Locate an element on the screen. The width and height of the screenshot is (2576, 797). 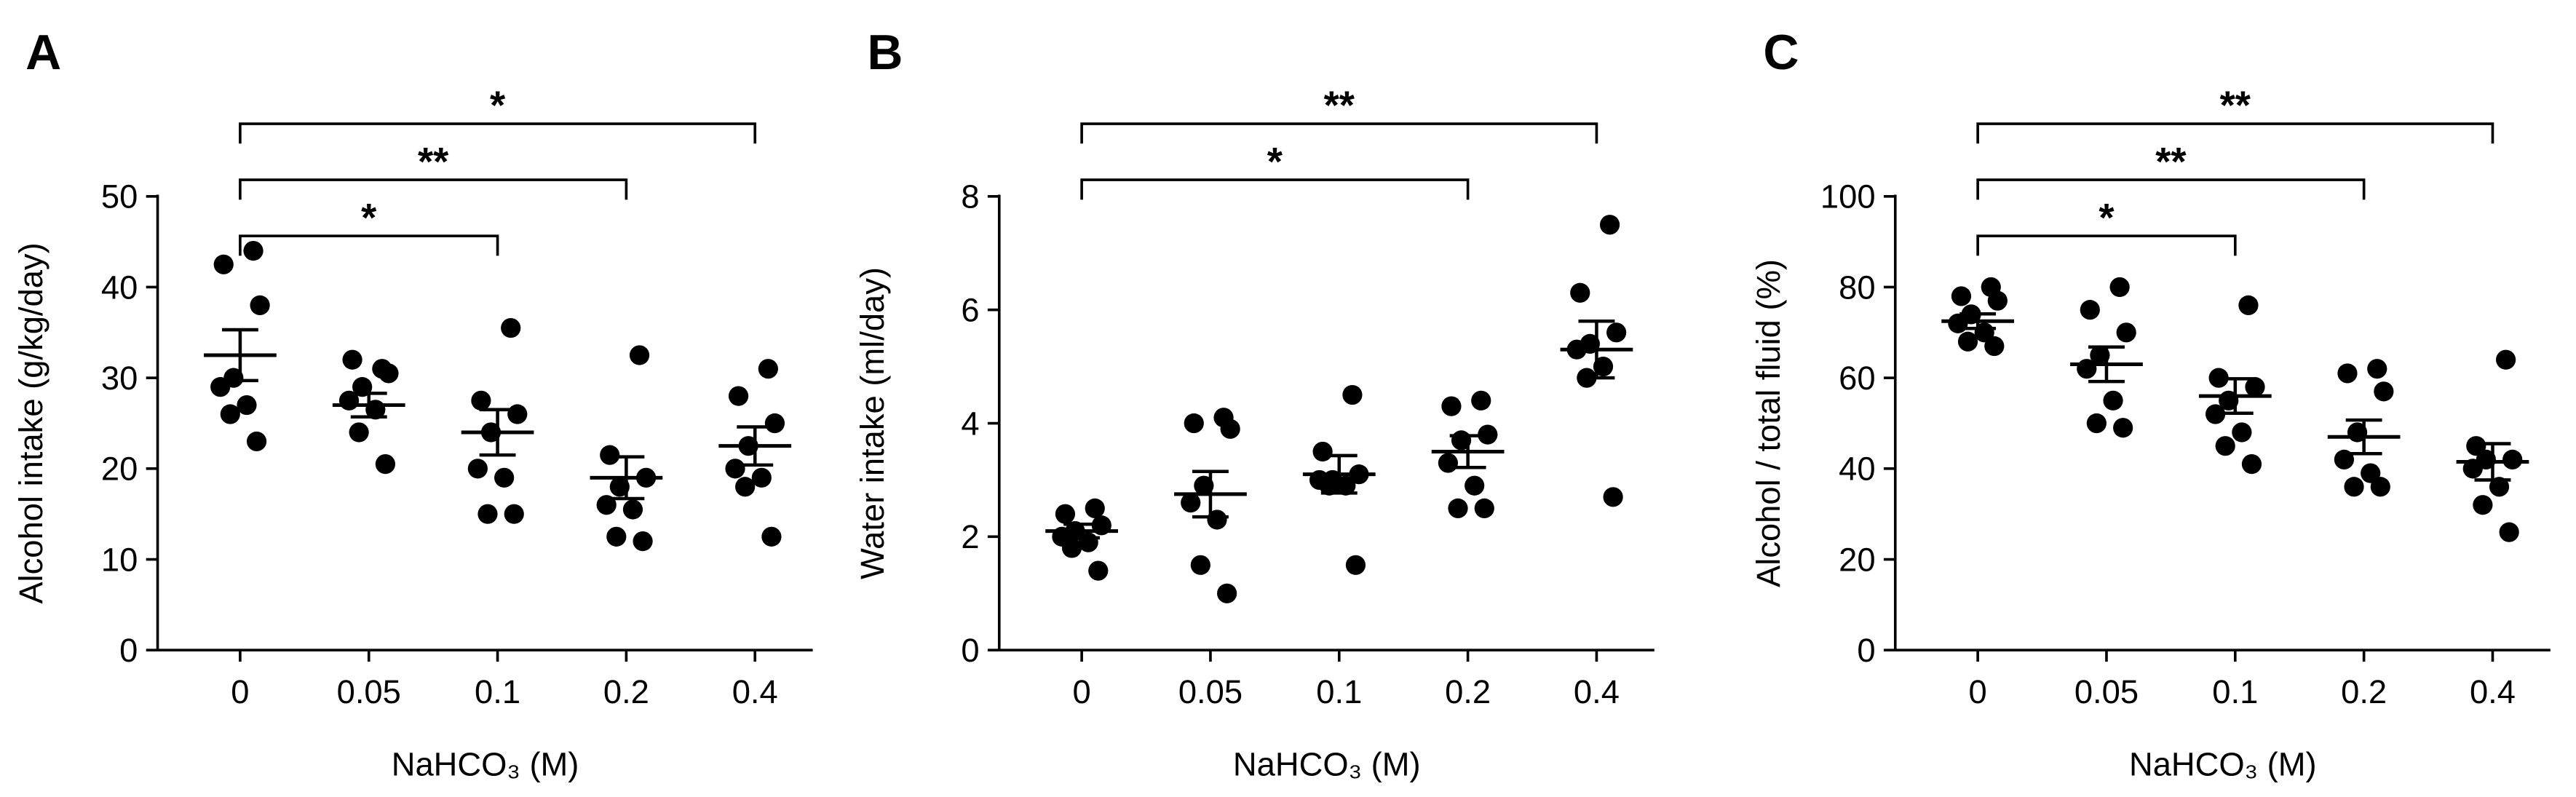
panel-letter: A is located at coordinates (43, 52).